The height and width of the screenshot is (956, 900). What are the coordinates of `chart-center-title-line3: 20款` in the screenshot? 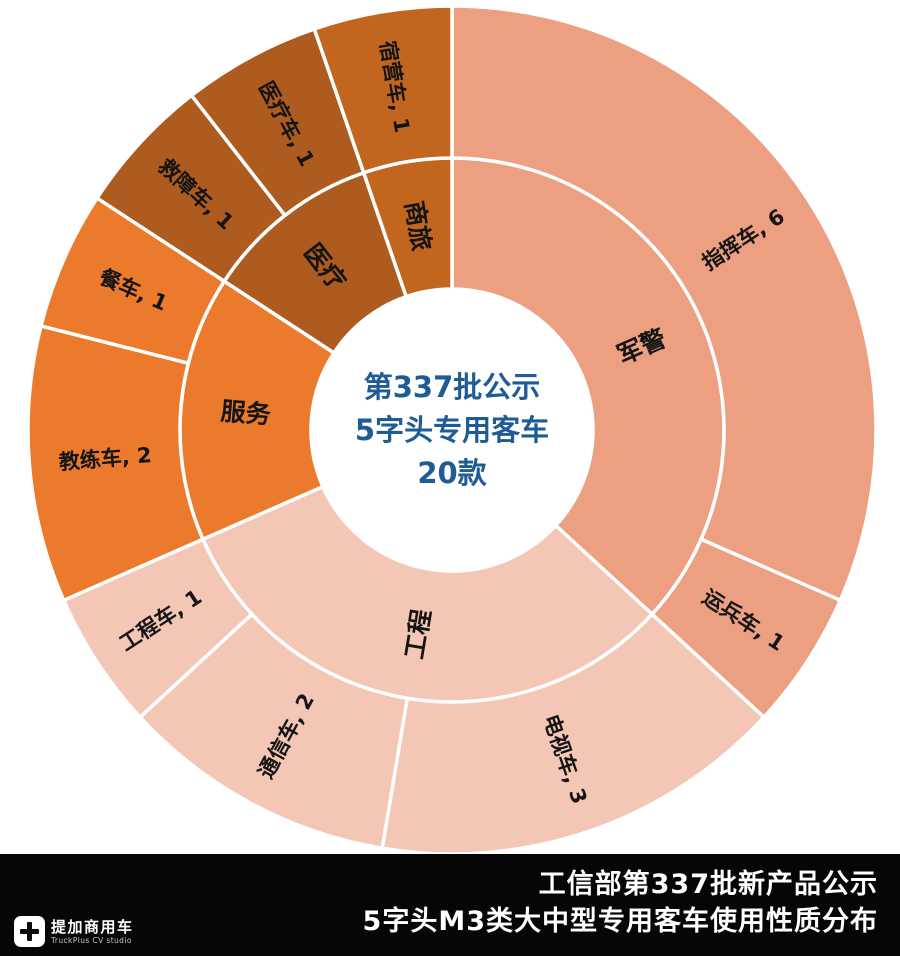 It's located at (452, 473).